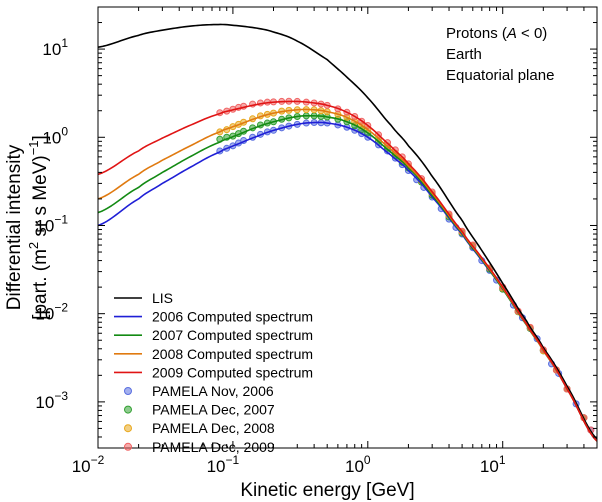 The image size is (602, 502). Describe the element at coordinates (464, 54) in the screenshot. I see `annotation-location: Earth` at that location.